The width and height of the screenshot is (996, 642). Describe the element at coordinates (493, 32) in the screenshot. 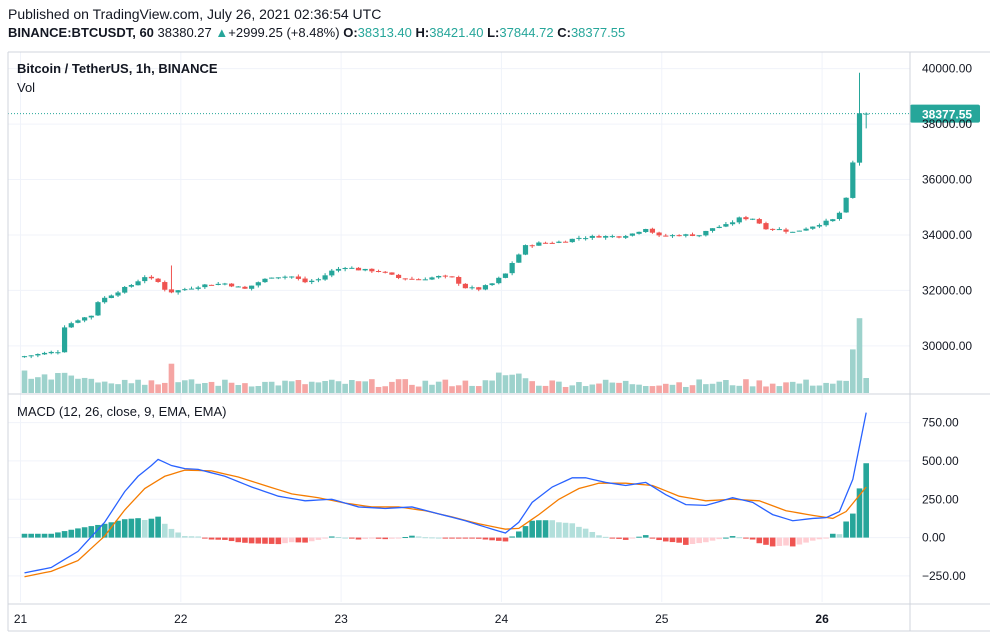

I see `low-label: L:` at that location.